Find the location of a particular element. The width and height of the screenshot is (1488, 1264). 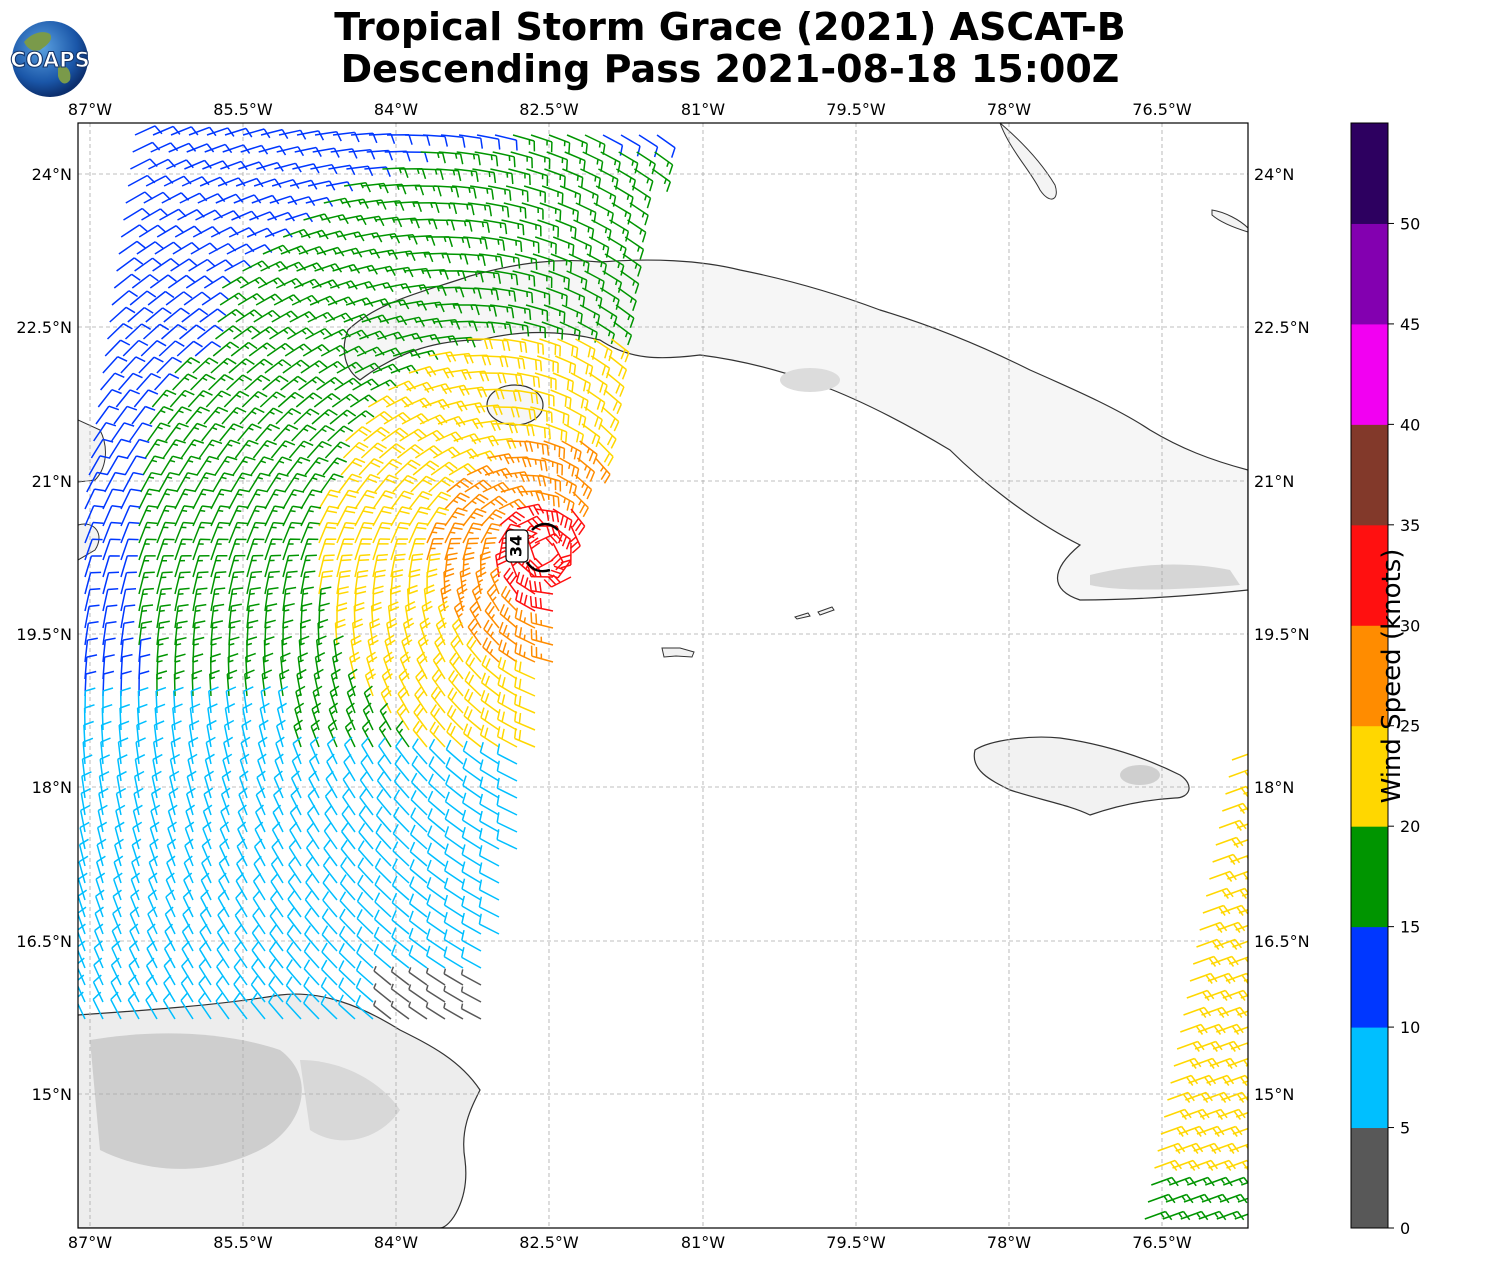

lat-label-right: 21°N is located at coordinates (1274, 481).